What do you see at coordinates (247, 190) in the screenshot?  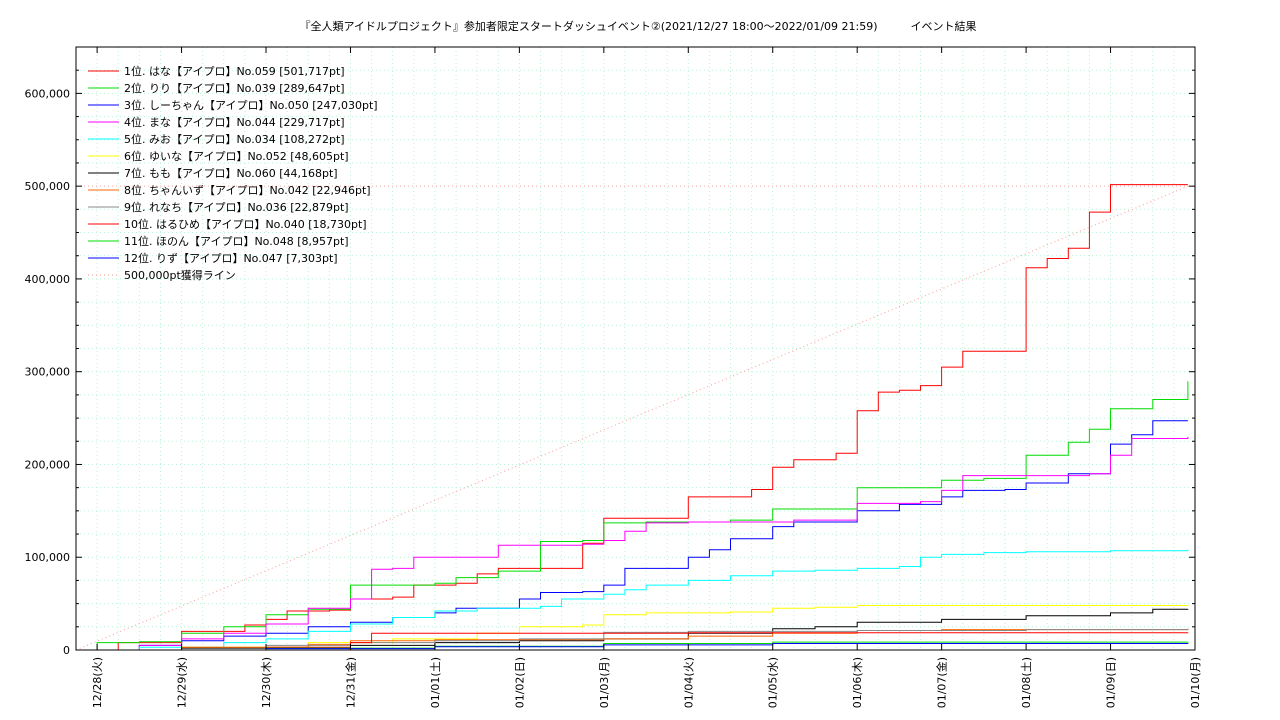 I see `legend-label: 8位. ちゃんいず【アイプロ】No.042 [22,946pt]` at bounding box center [247, 190].